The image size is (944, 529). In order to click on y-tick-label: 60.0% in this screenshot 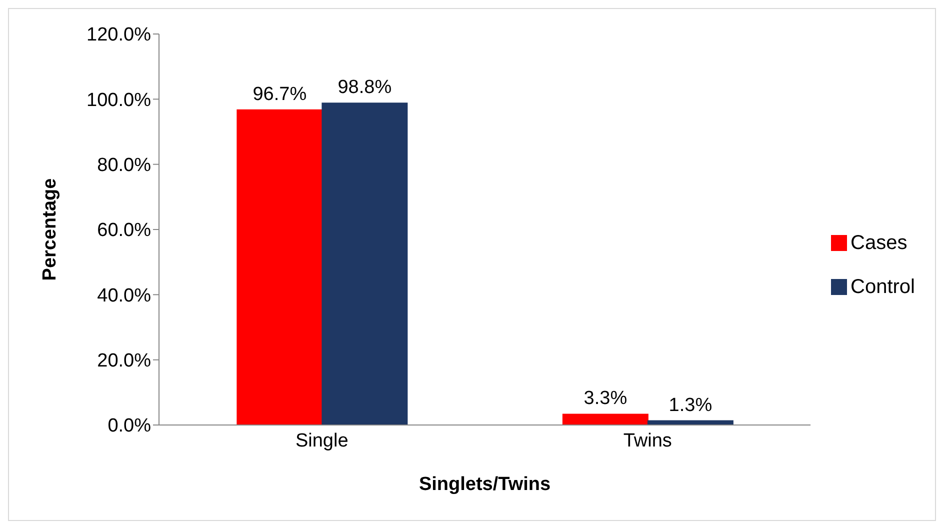, I will do `click(124, 231)`.